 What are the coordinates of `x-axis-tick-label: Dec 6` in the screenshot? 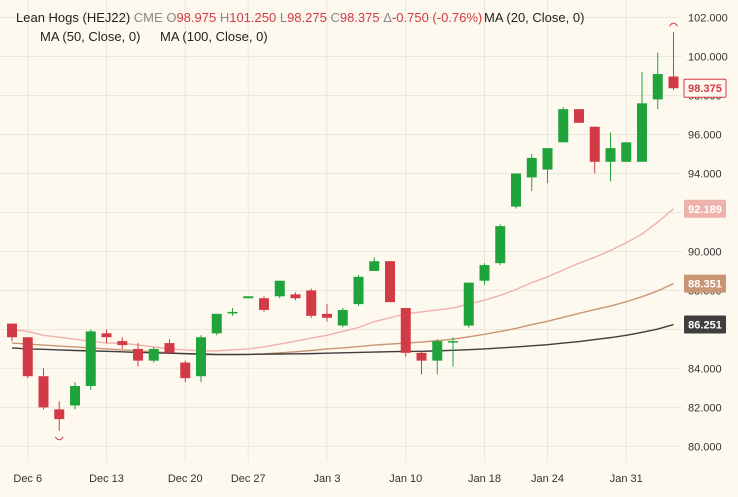 It's located at (27, 479).